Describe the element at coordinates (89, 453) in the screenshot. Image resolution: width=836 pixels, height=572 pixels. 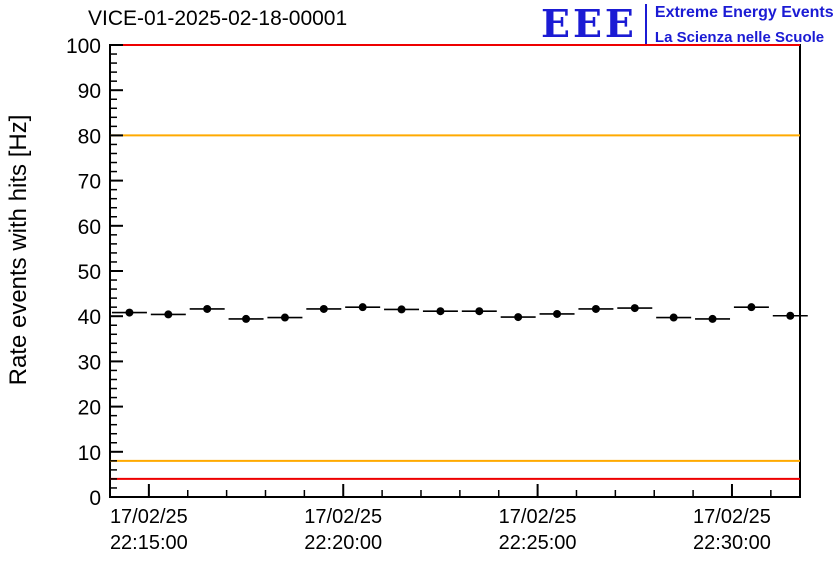
I see `y-tick-label: 10` at that location.